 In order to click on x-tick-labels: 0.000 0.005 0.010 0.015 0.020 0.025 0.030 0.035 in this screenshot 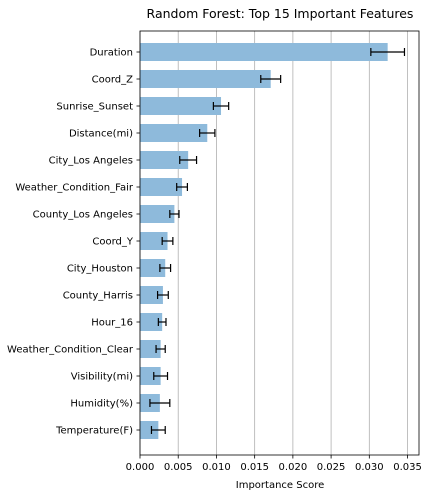, I will do `click(274, 464)`.